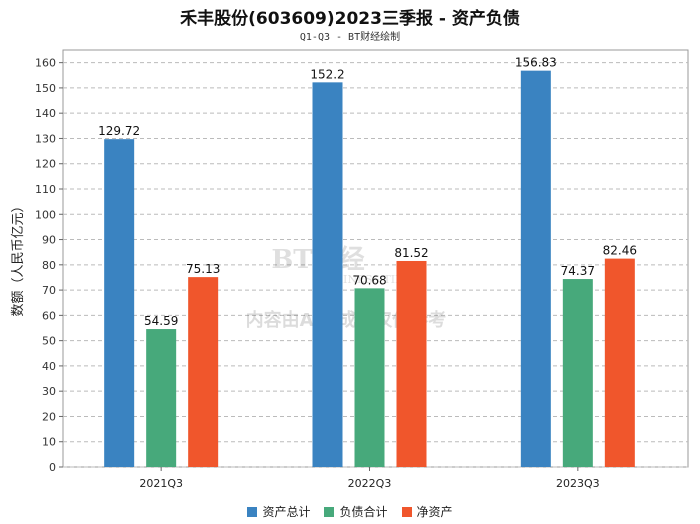 The width and height of the screenshot is (700, 524). I want to click on legend-item: 资产总计, so click(278, 511).